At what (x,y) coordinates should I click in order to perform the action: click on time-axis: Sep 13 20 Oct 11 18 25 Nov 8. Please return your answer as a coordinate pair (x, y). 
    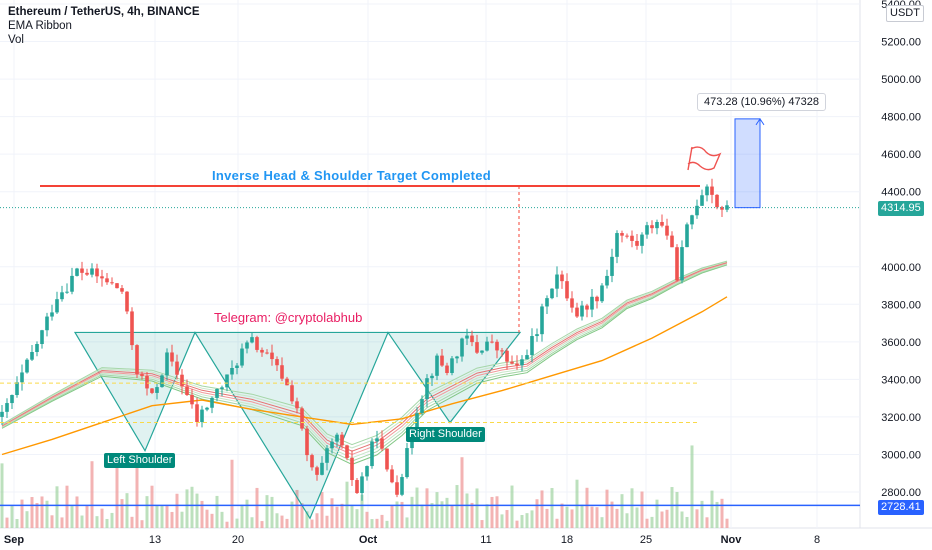
    Looking at the image, I should click on (412, 540).